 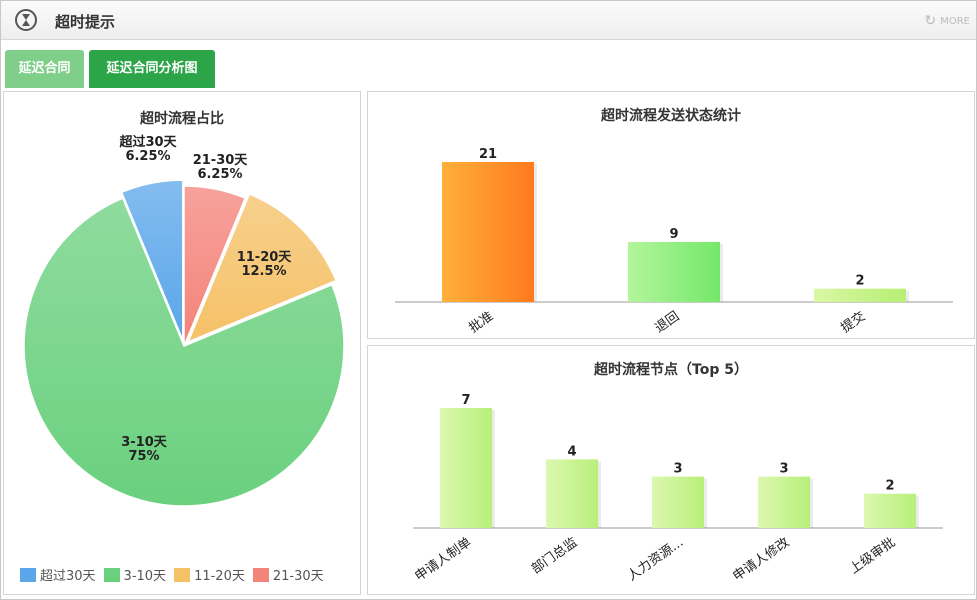 I want to click on bar-value-label: 4, so click(x=571, y=451).